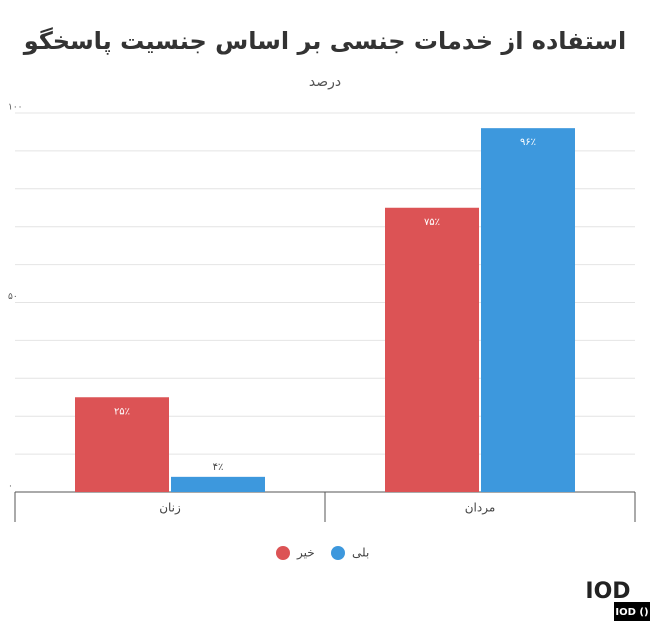 The width and height of the screenshot is (650, 625). Describe the element at coordinates (305, 553) in the screenshot. I see `legend-label: خیر` at that location.